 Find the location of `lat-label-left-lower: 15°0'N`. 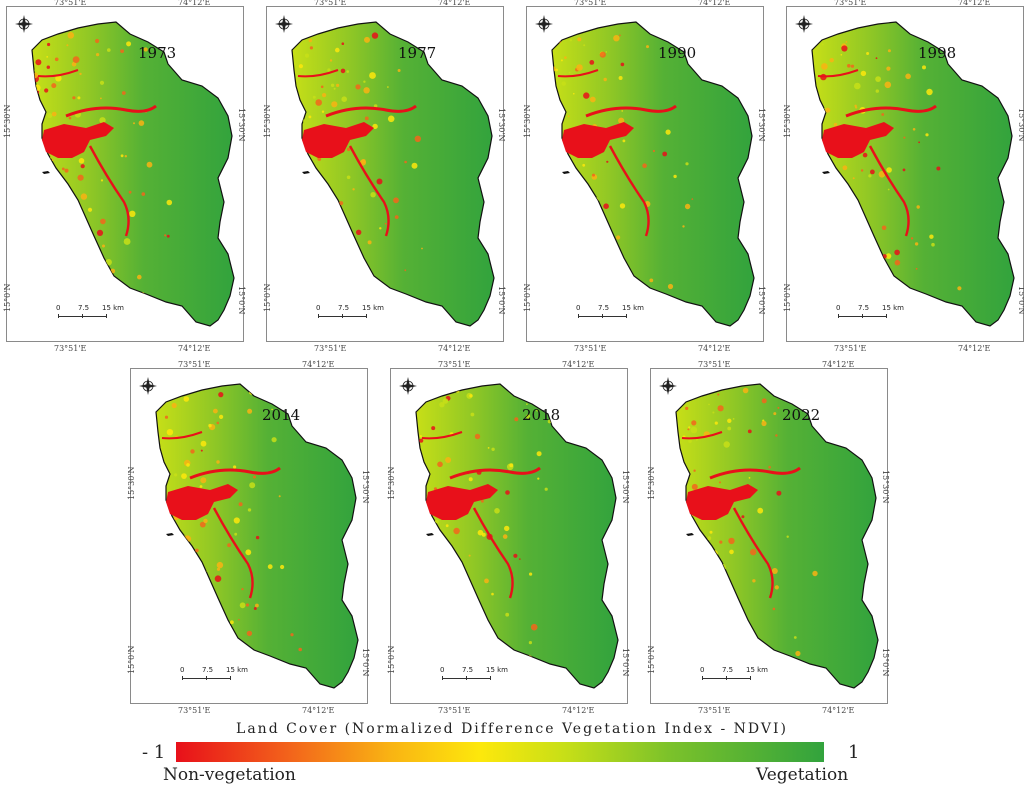

lat-label-left-lower: 15°0'N is located at coordinates (651, 659).